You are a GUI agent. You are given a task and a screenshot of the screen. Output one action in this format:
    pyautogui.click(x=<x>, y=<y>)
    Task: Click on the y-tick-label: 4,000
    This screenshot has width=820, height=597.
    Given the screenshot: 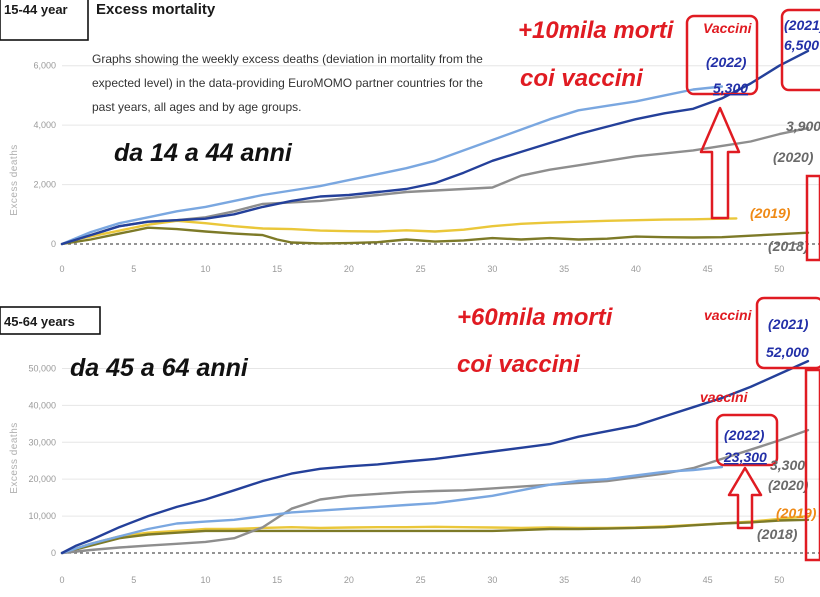 What is the action you would take?
    pyautogui.click(x=44, y=125)
    